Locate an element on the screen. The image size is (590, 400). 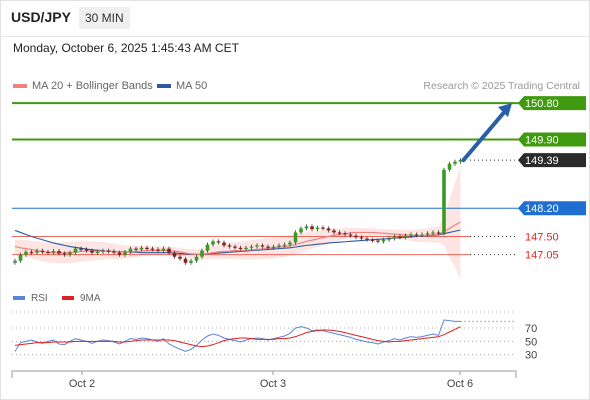
ma20-label: MA 20 + Bollinger Bands is located at coordinates (92, 86).